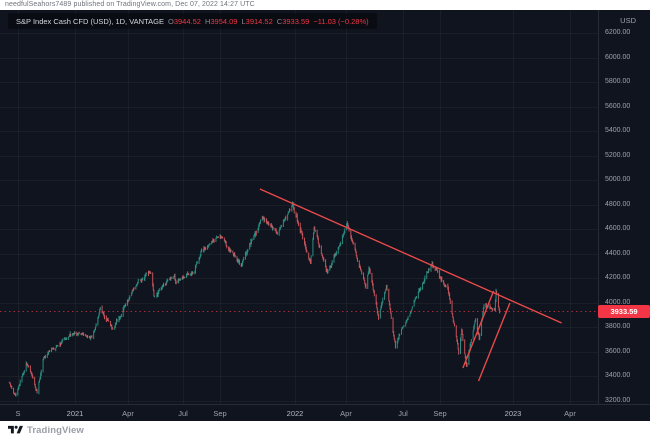  Describe the element at coordinates (55, 430) in the screenshot. I see `tradingview-brand-text: TradingView` at that location.